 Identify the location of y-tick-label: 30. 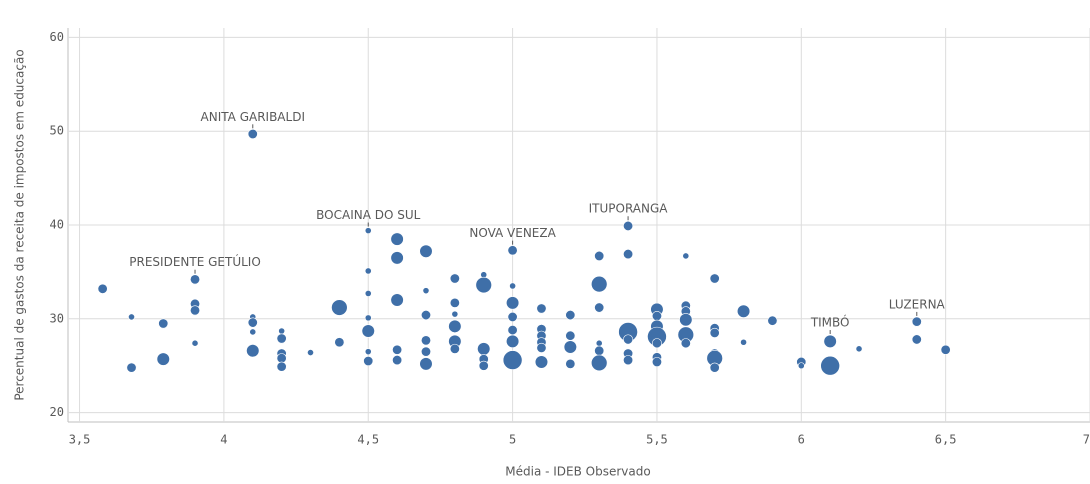
(57, 318).